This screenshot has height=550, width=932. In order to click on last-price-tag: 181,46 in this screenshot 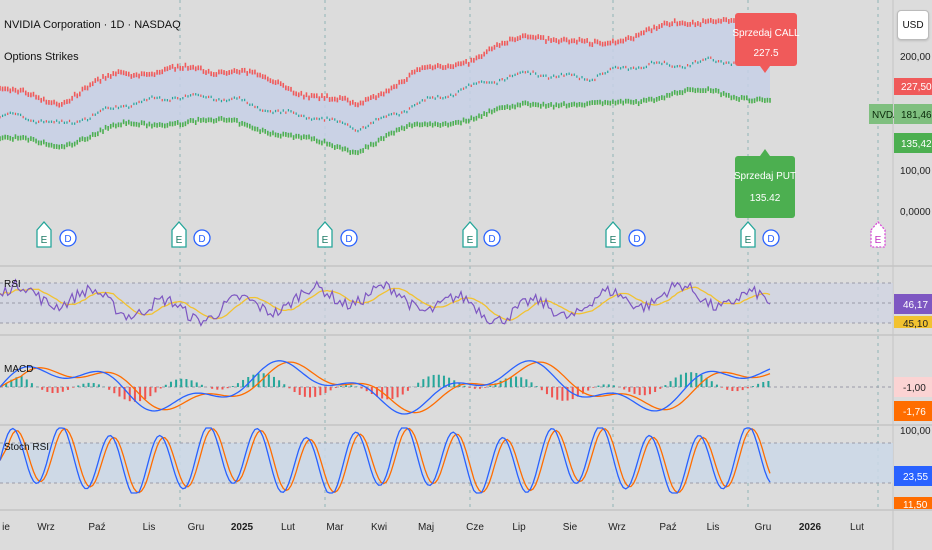, I will do `click(916, 115)`.